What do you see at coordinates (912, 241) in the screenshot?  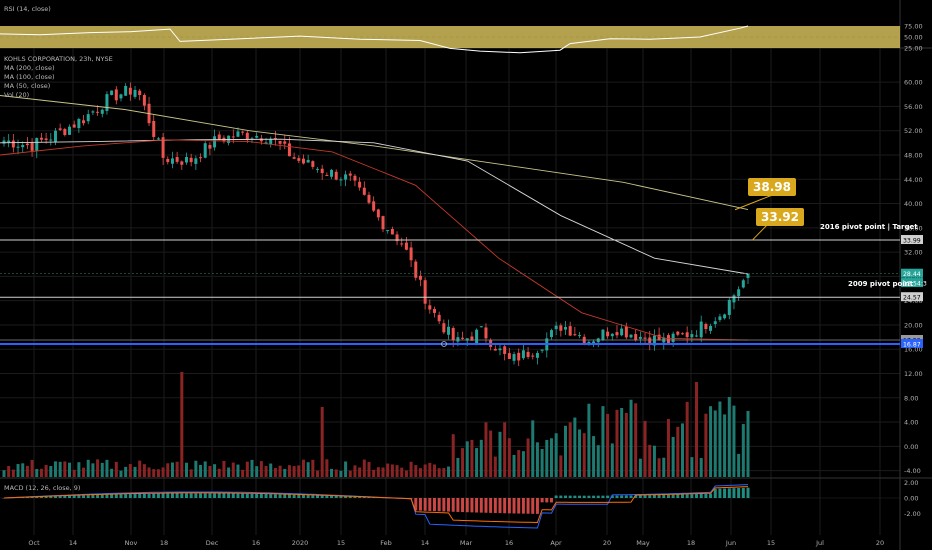 I see `tag-pivot-2016: 33.99` at bounding box center [912, 241].